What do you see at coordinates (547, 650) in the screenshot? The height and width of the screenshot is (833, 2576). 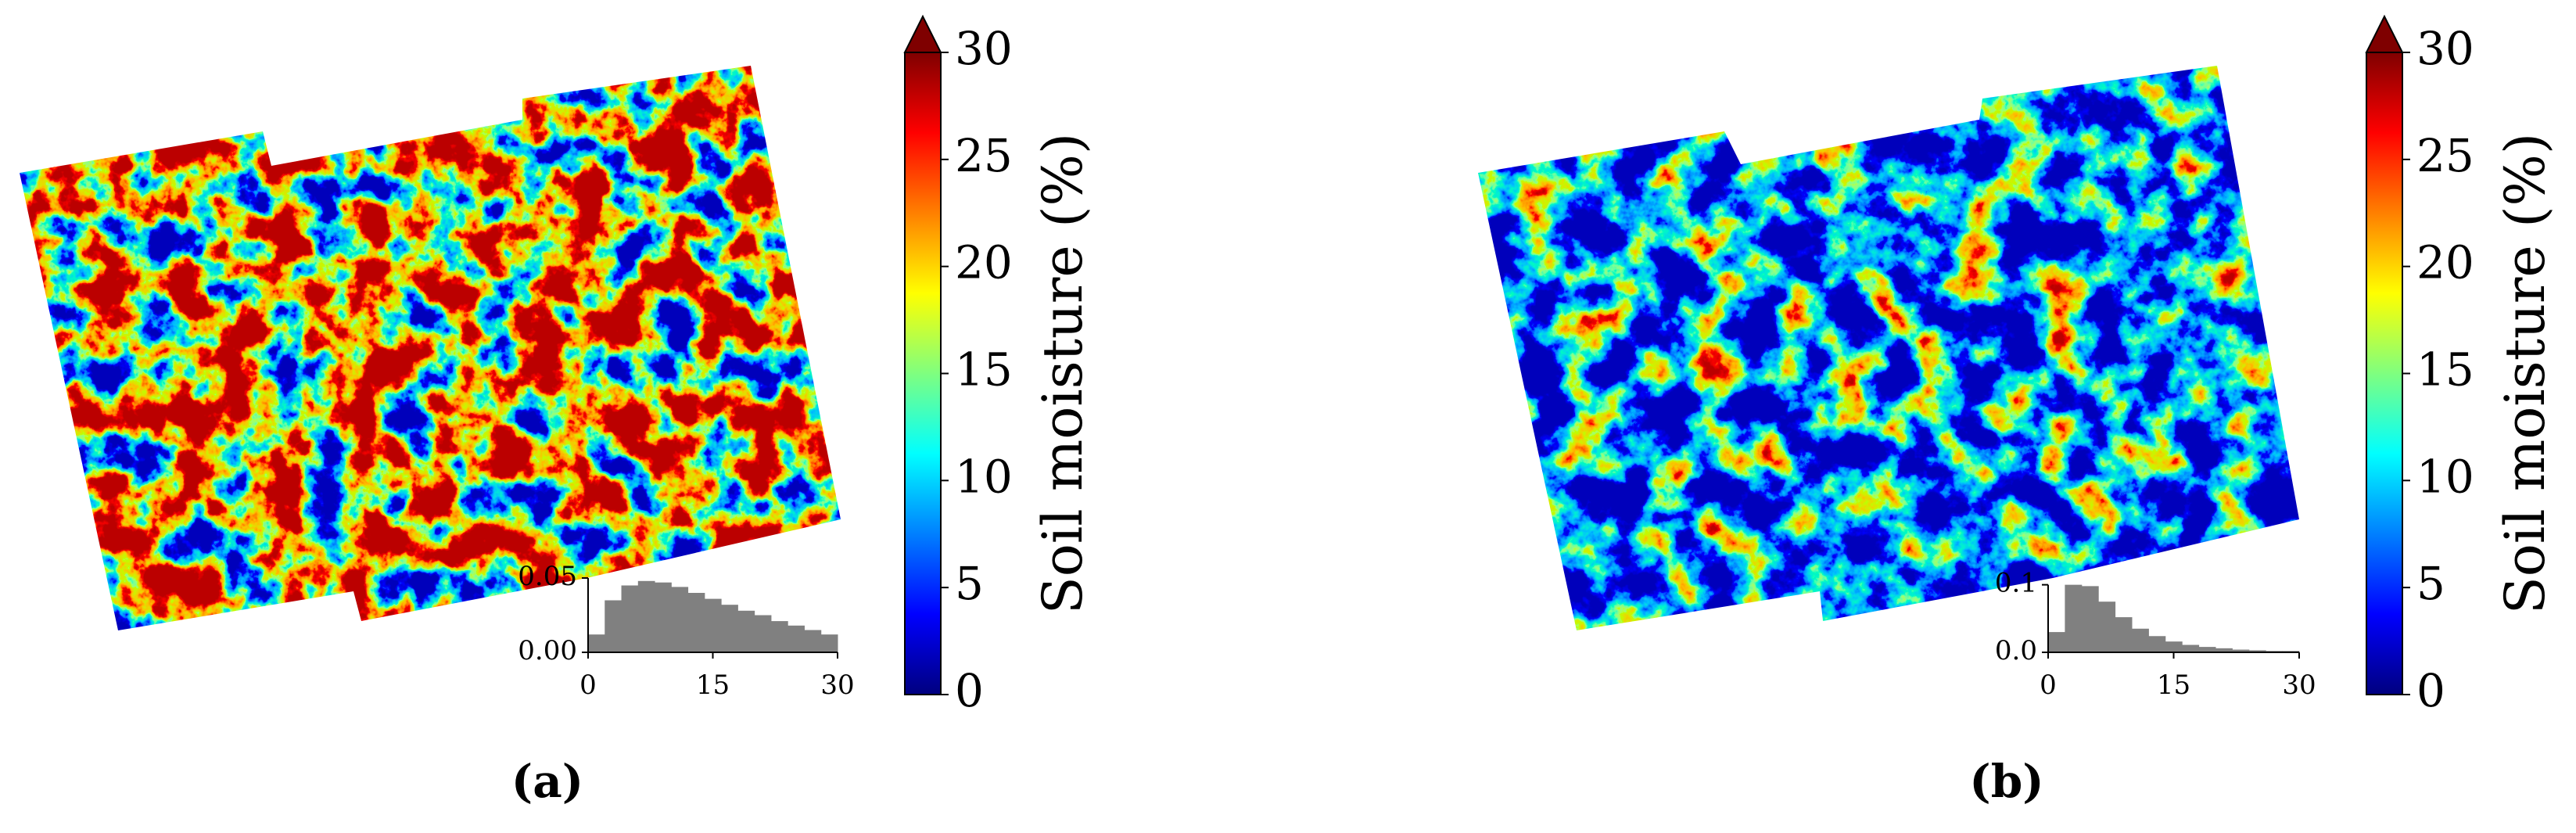 I see `inset-y-tick-label: 0.00` at bounding box center [547, 650].